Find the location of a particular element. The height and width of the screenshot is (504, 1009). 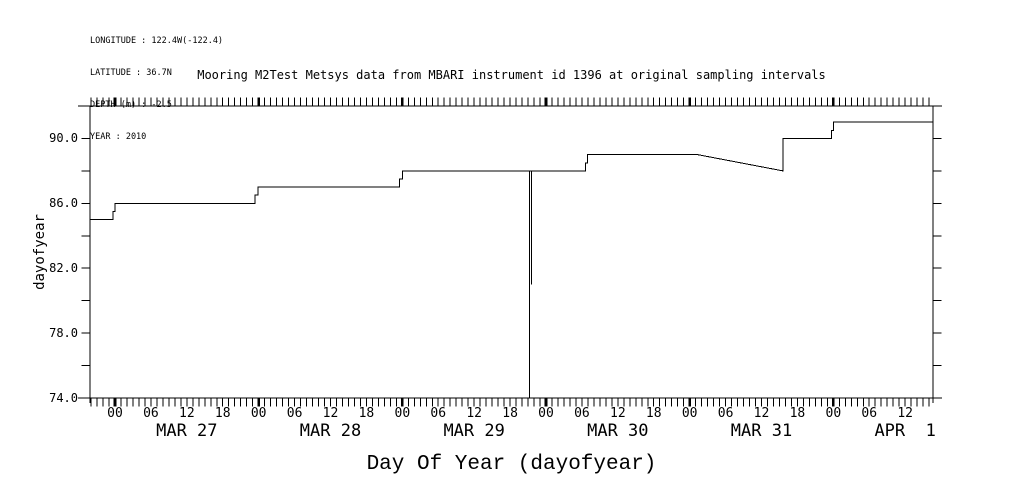

y-tick-label: 90.0 is located at coordinates (63, 138).